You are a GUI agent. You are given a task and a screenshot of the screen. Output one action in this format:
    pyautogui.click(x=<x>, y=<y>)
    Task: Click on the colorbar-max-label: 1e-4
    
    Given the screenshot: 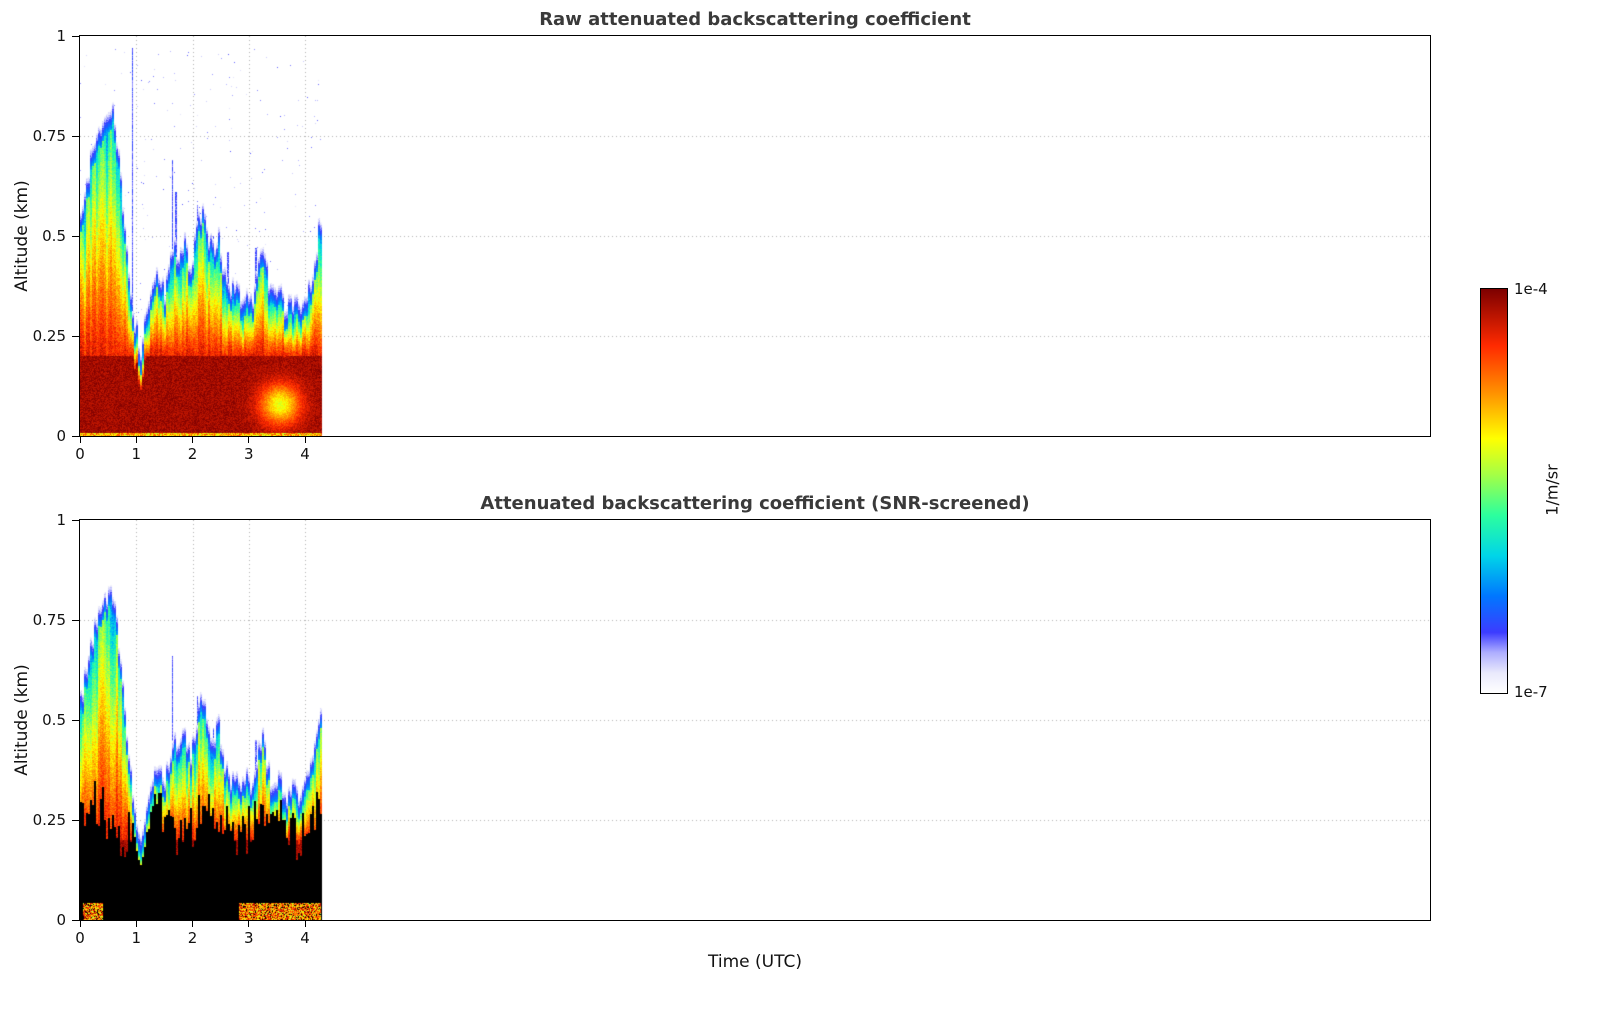 What is the action you would take?
    pyautogui.click(x=1531, y=289)
    